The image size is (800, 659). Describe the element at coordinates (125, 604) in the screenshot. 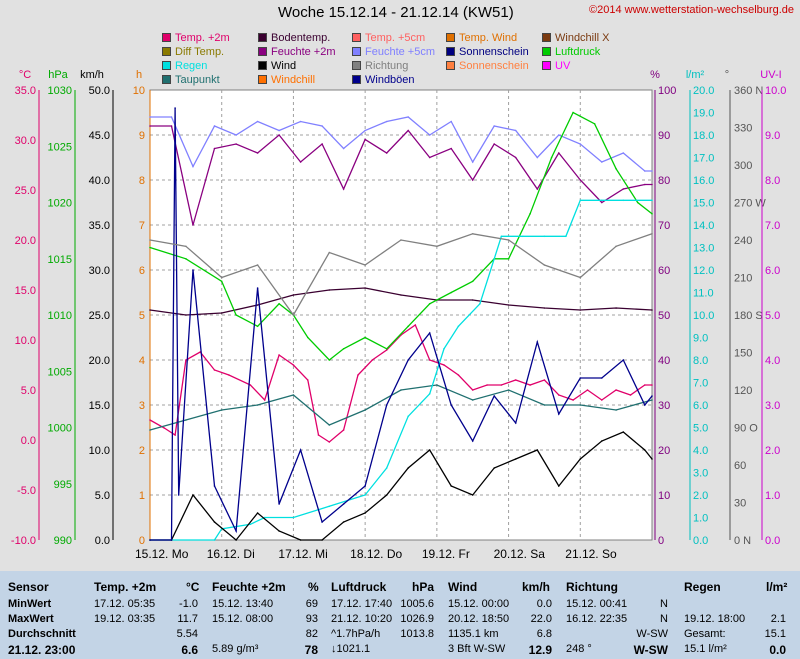

I see `table-cell: 17.12. 05:35` at that location.